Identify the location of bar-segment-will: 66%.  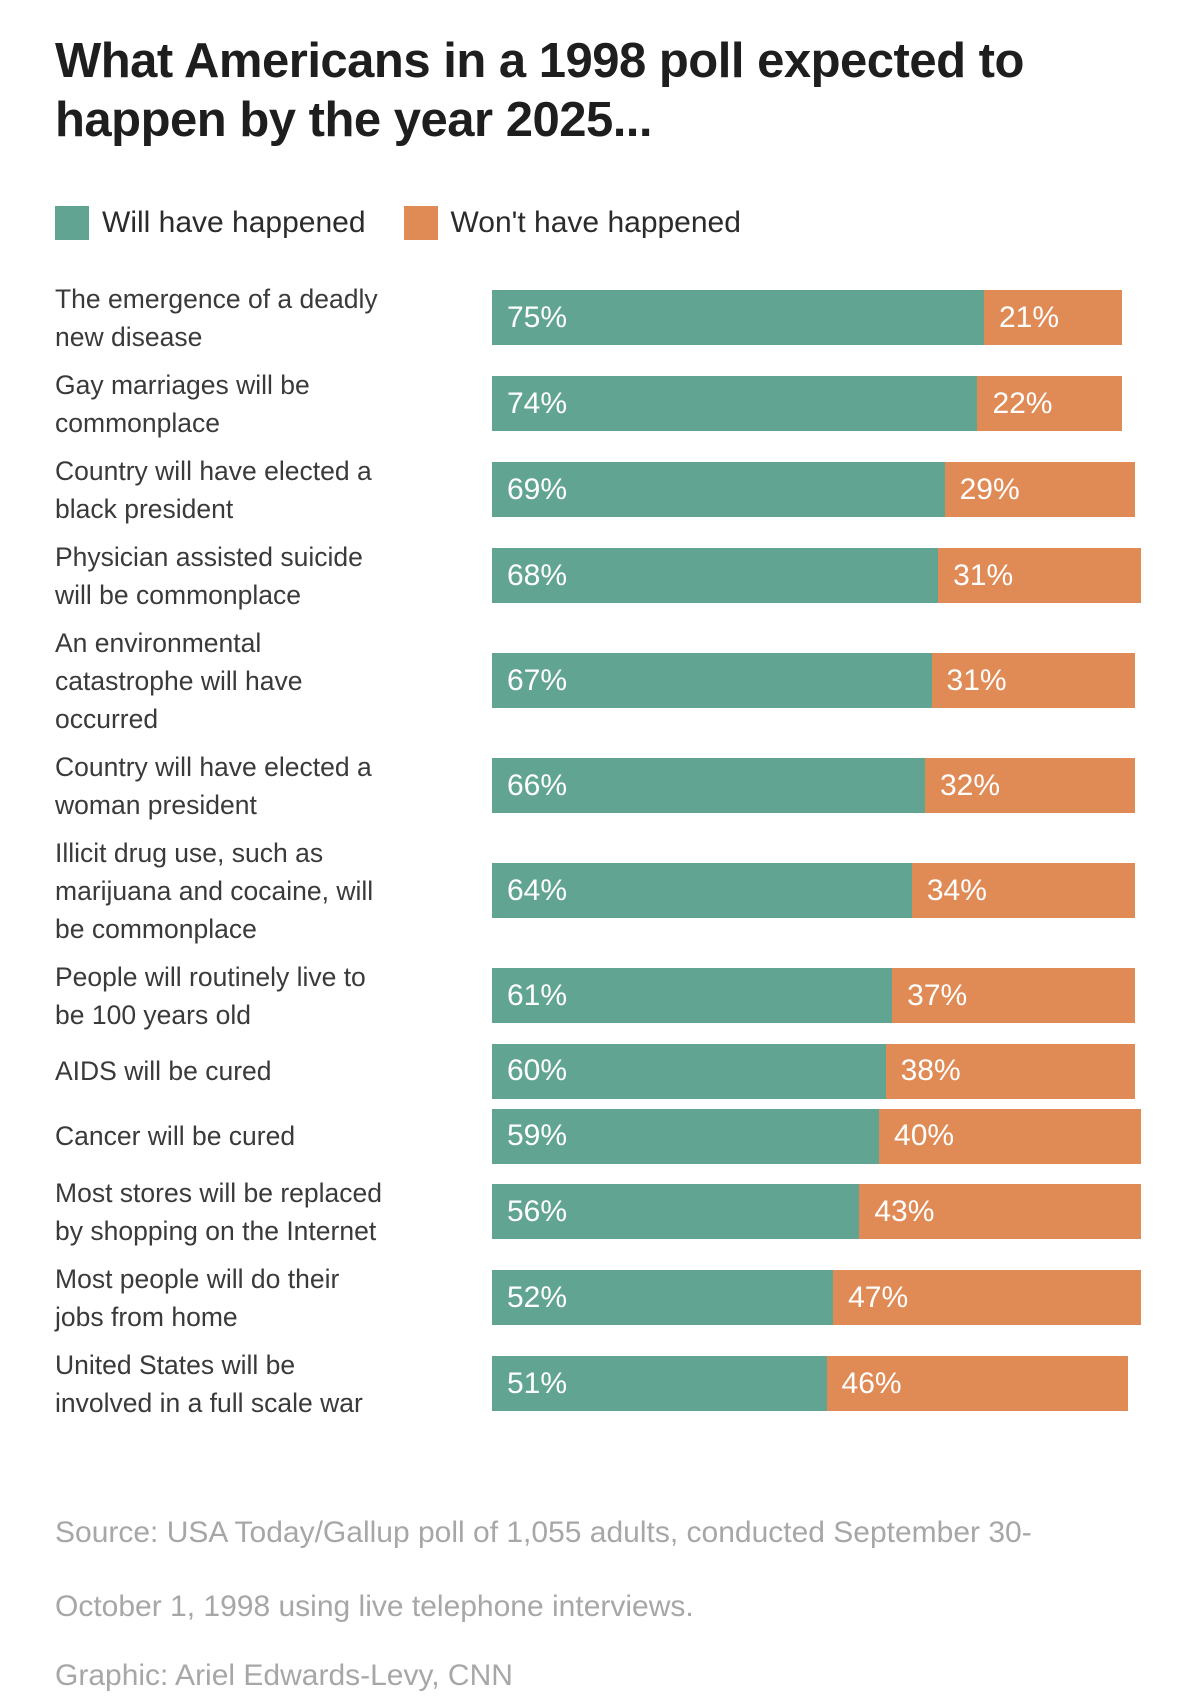
(708, 786).